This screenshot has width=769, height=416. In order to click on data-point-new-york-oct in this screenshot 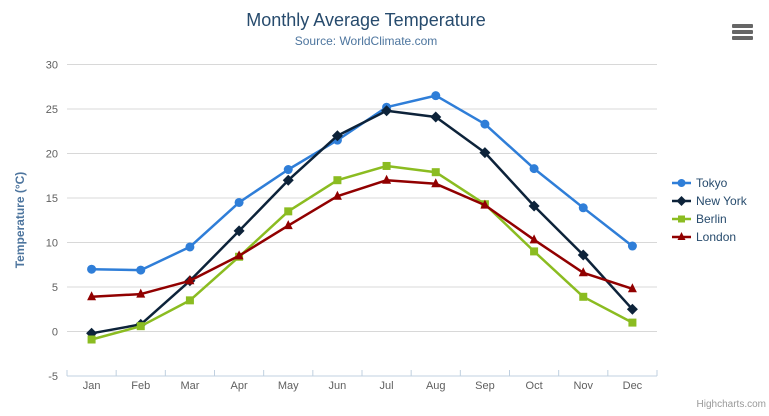, I will do `click(534, 206)`.